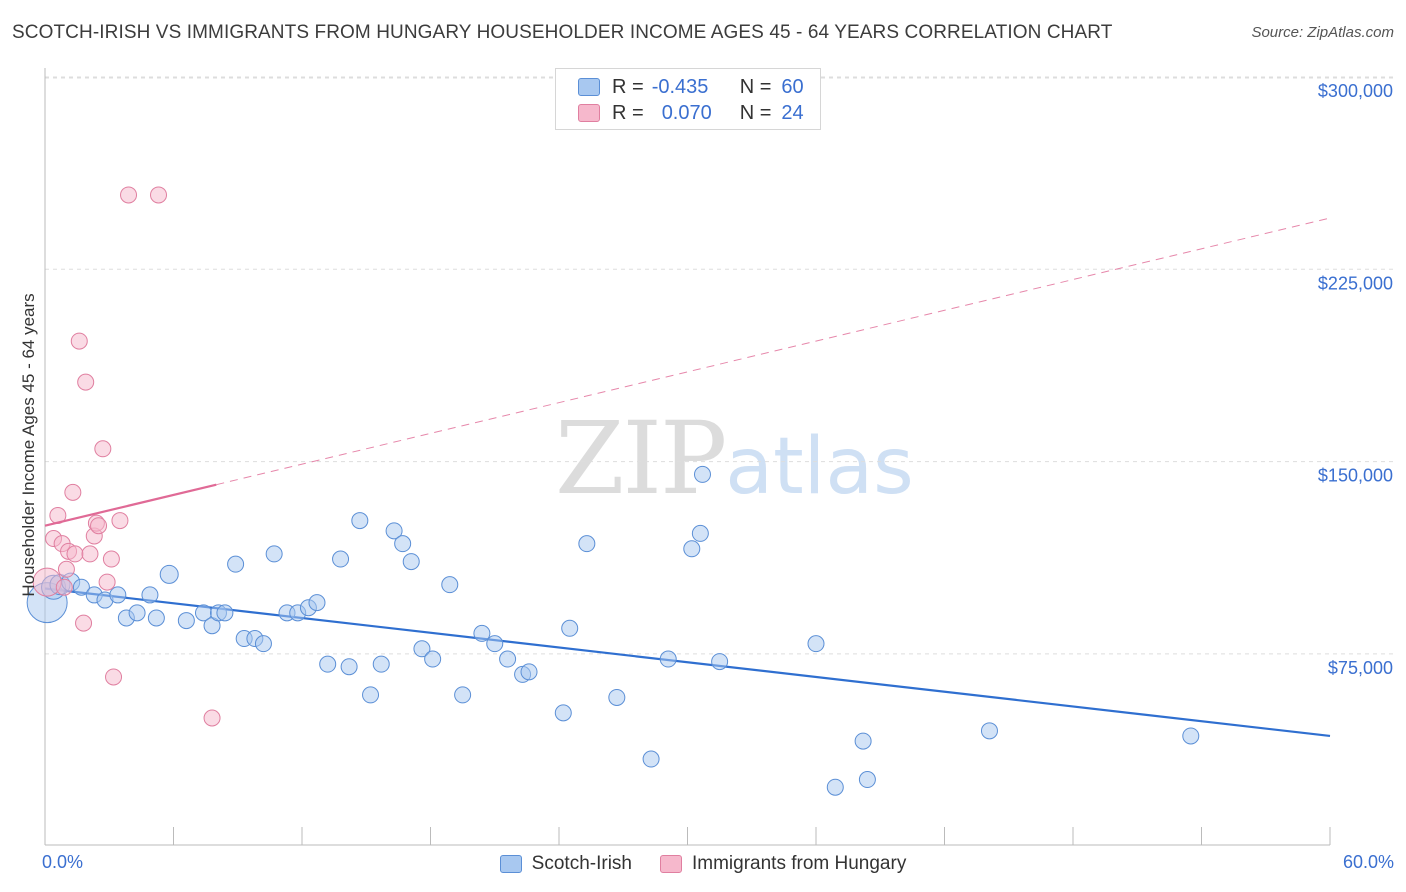 The width and height of the screenshot is (1406, 892). I want to click on y-tick-label: $300,000, so click(1355, 91).